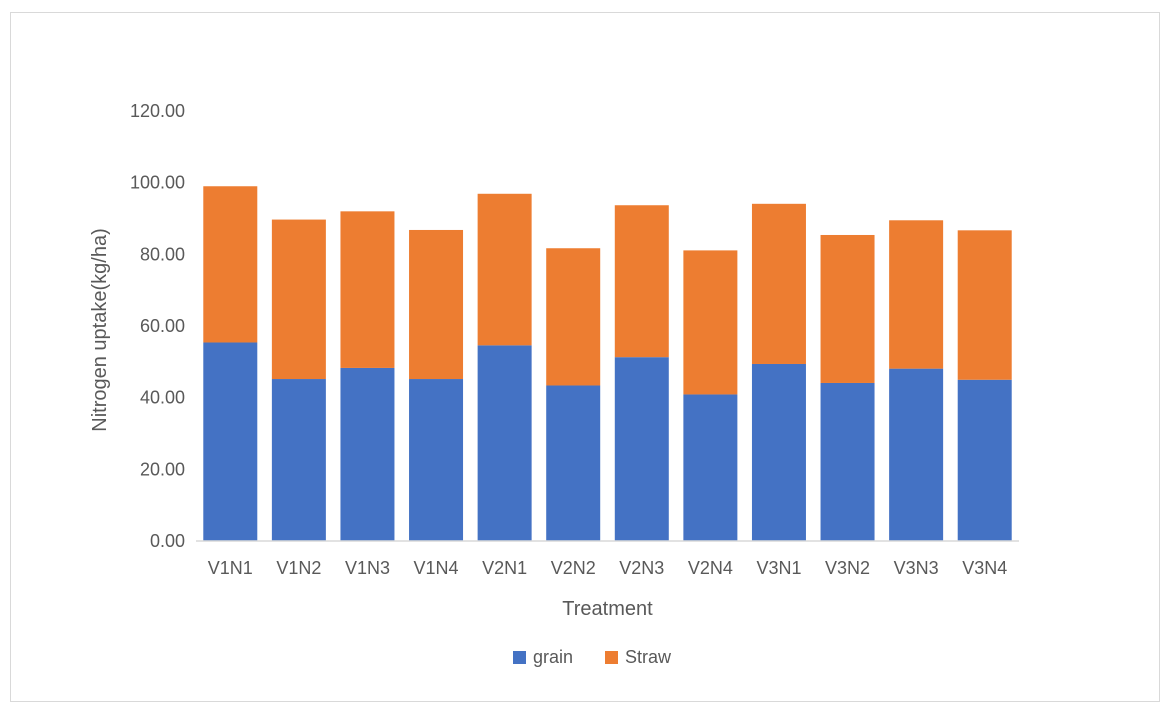 This screenshot has width=1164, height=704. What do you see at coordinates (298, 299) in the screenshot?
I see `bar-straw-v1n2` at bounding box center [298, 299].